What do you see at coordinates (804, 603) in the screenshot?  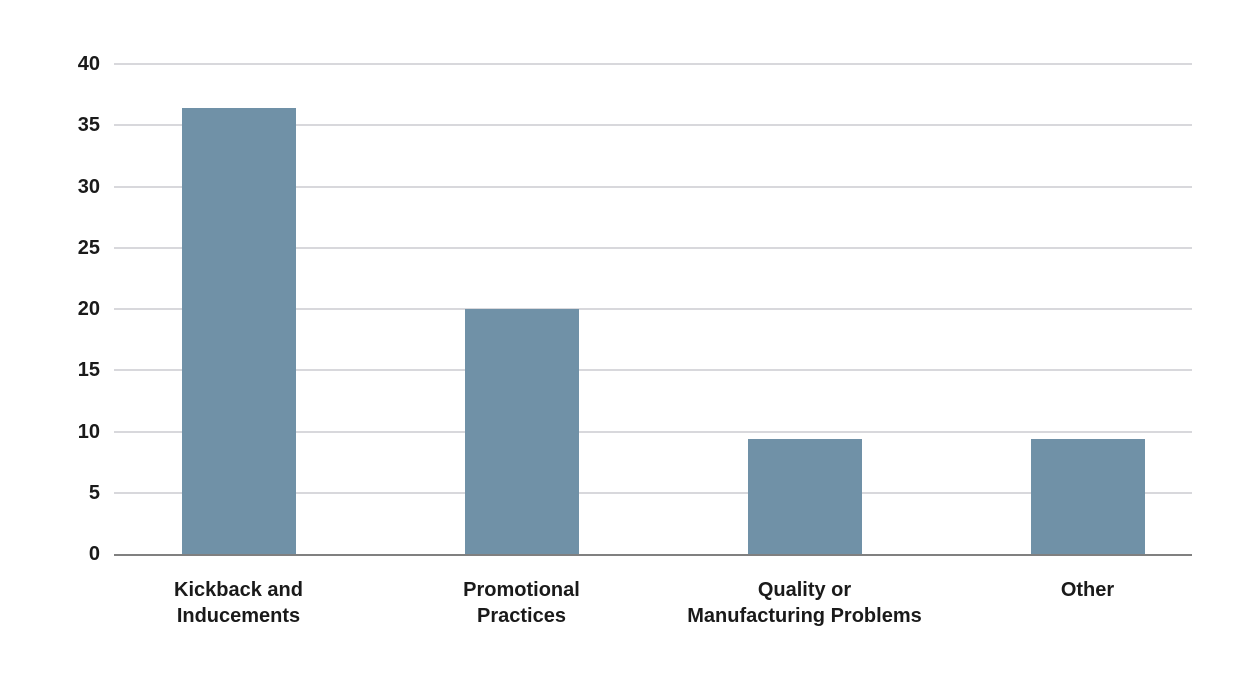 I see `category-label-3: Quality or Manufacturing Problems` at bounding box center [804, 603].